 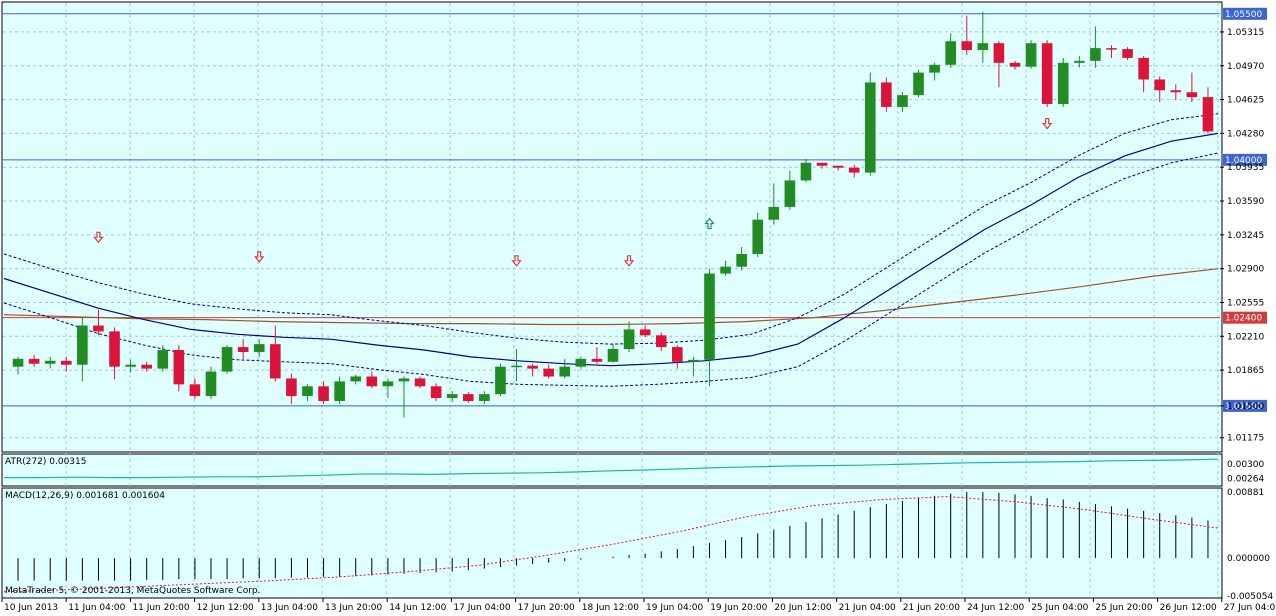 I want to click on level-tag-label: 1.01500, so click(x=1243, y=407).